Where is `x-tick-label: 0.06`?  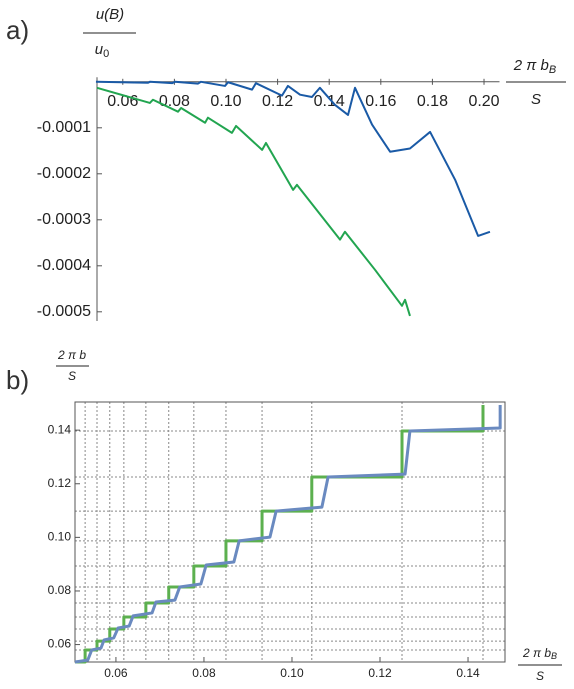
x-tick-label: 0.06 is located at coordinates (116, 673).